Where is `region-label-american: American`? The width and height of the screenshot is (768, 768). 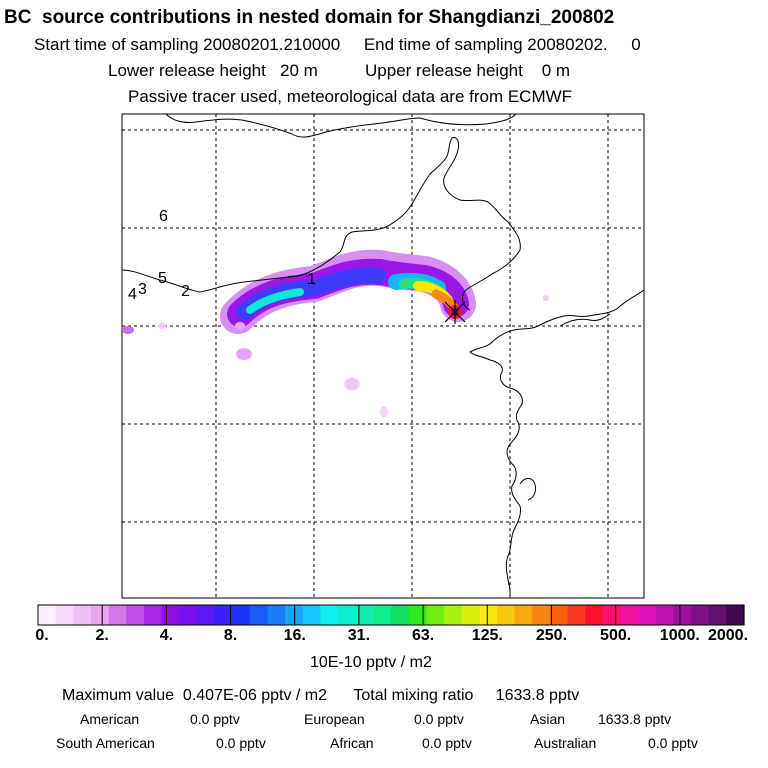
region-label-american: American is located at coordinates (110, 719).